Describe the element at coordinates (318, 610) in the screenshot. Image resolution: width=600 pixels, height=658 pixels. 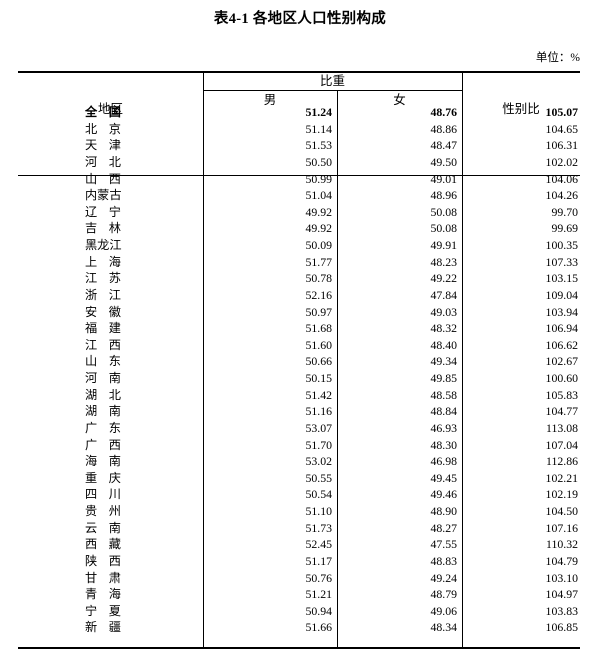
I see `cell-male-share: 50.94` at that location.